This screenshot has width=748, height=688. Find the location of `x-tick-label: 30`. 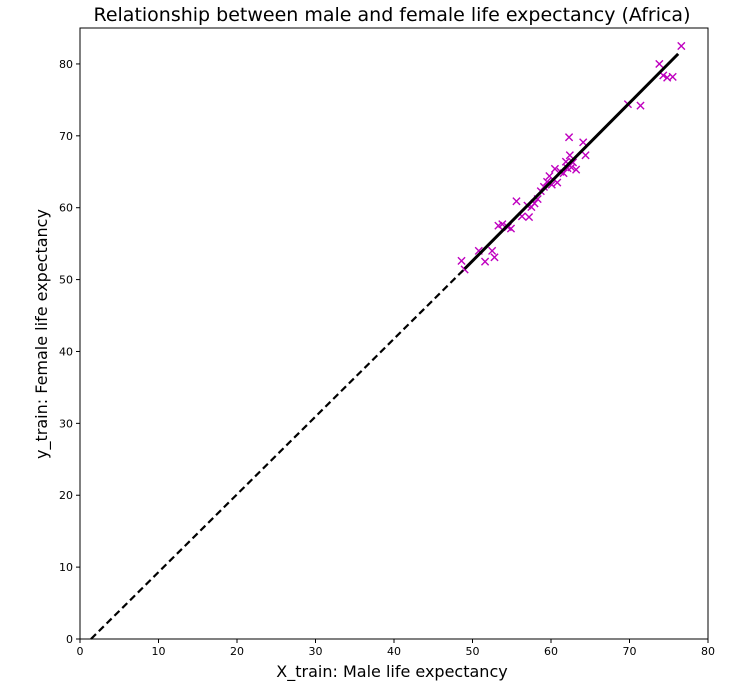

x-tick-label: 30 is located at coordinates (316, 651).